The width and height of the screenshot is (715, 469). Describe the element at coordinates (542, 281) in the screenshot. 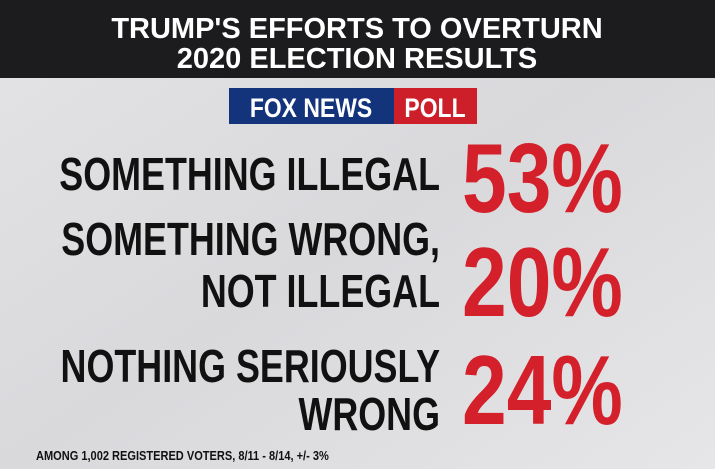

I see `row-value: 20%` at that location.